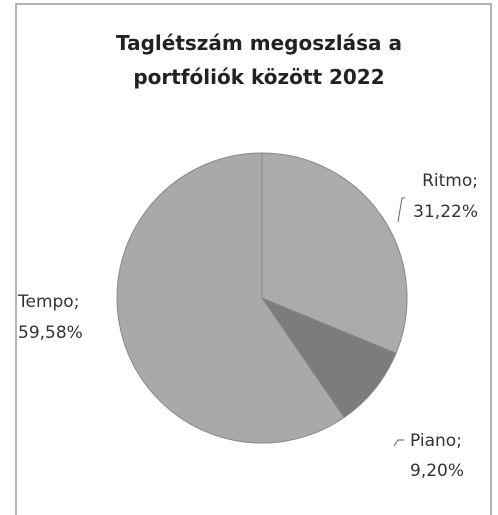 Image resolution: width=498 pixels, height=515 pixels. Describe the element at coordinates (445, 212) in the screenshot. I see `value-label: 31,22%` at that location.